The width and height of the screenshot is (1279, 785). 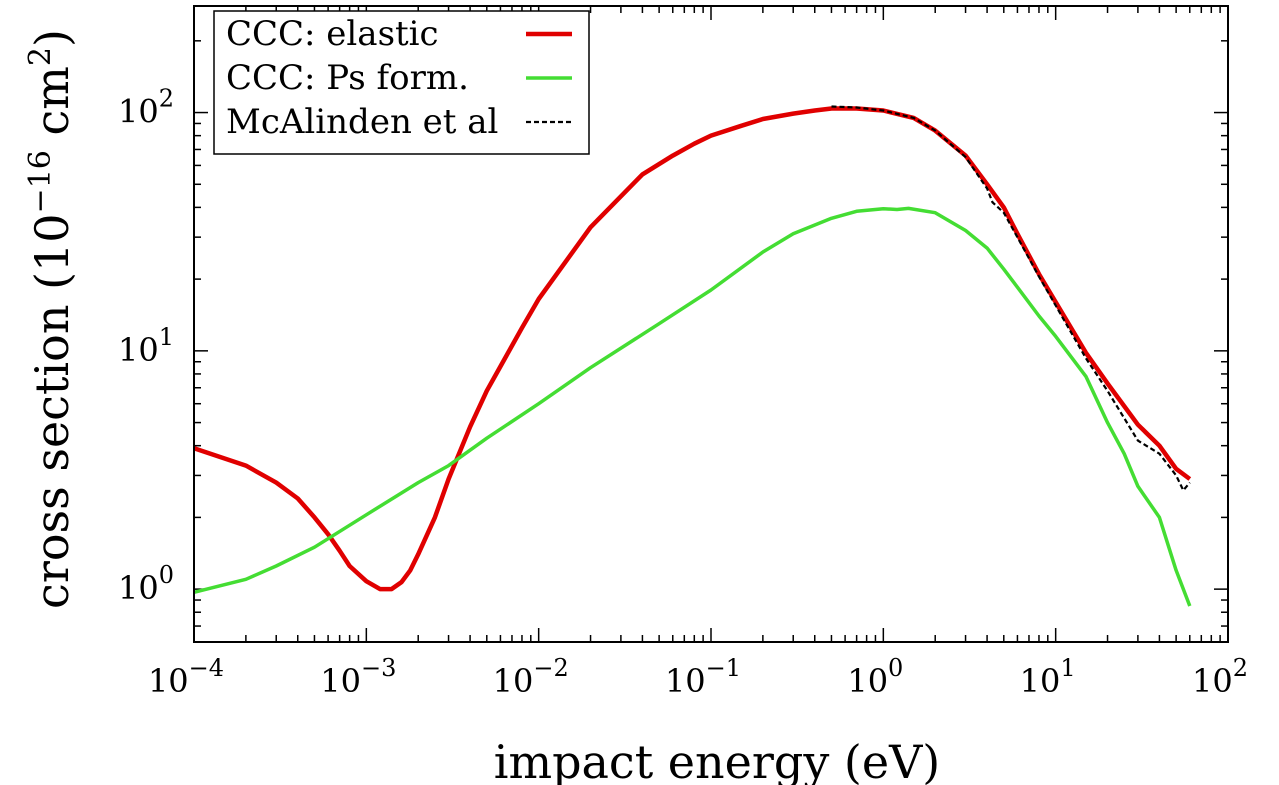 What do you see at coordinates (362, 122) in the screenshot?
I see `legend-label: McAlinden et al` at bounding box center [362, 122].